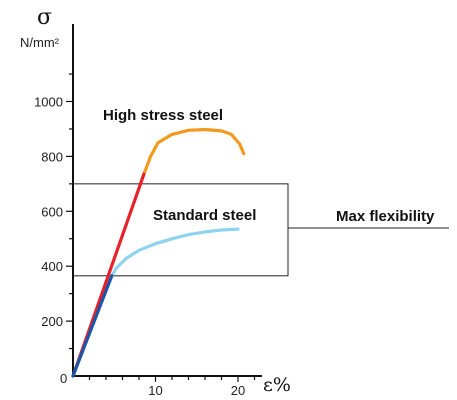 The width and height of the screenshot is (457, 400). I want to click on y-tick-label: 400, so click(52, 266).